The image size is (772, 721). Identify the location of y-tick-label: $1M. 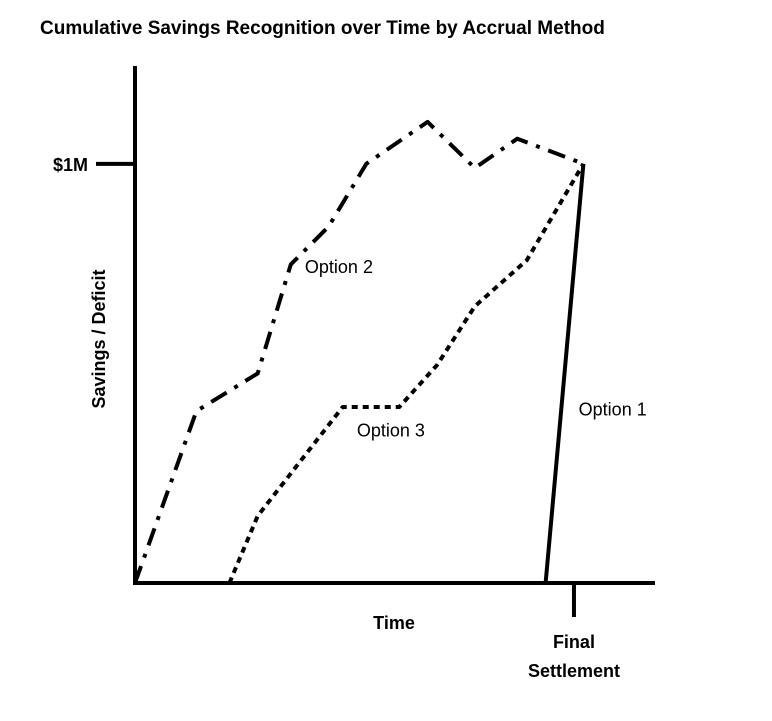
(70, 165).